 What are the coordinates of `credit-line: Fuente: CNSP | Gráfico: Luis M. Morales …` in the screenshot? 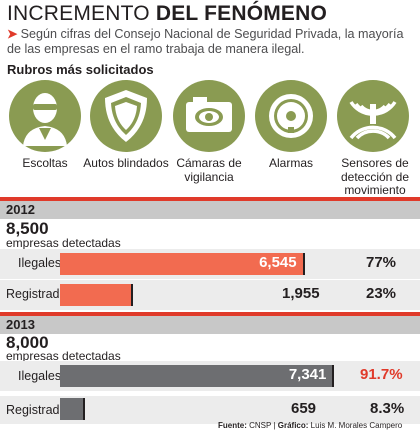 It's located at (310, 425).